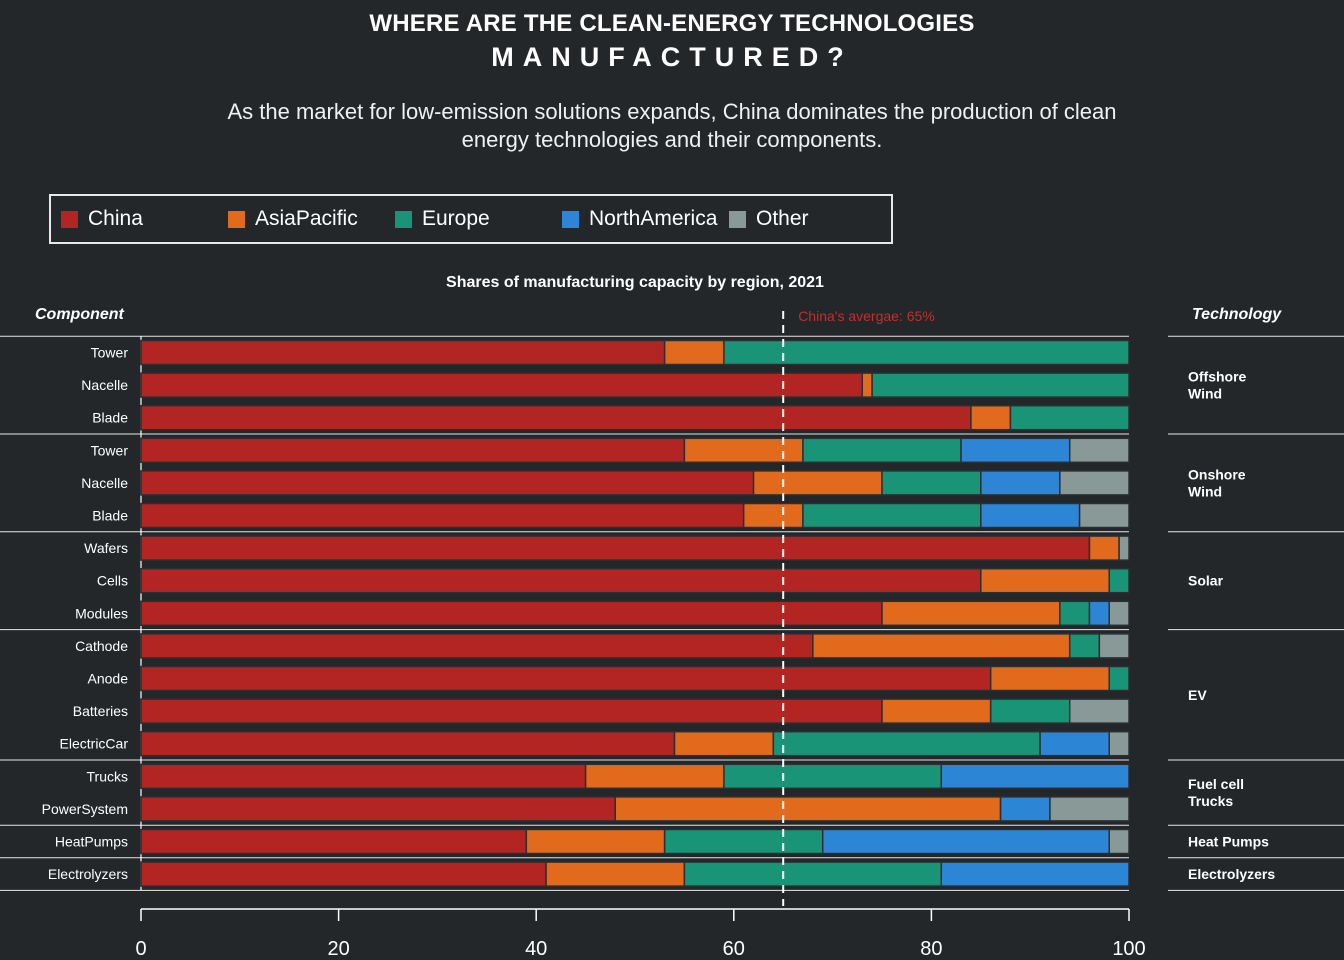 The width and height of the screenshot is (1344, 960). I want to click on x-tick-label: 20, so click(338, 949).